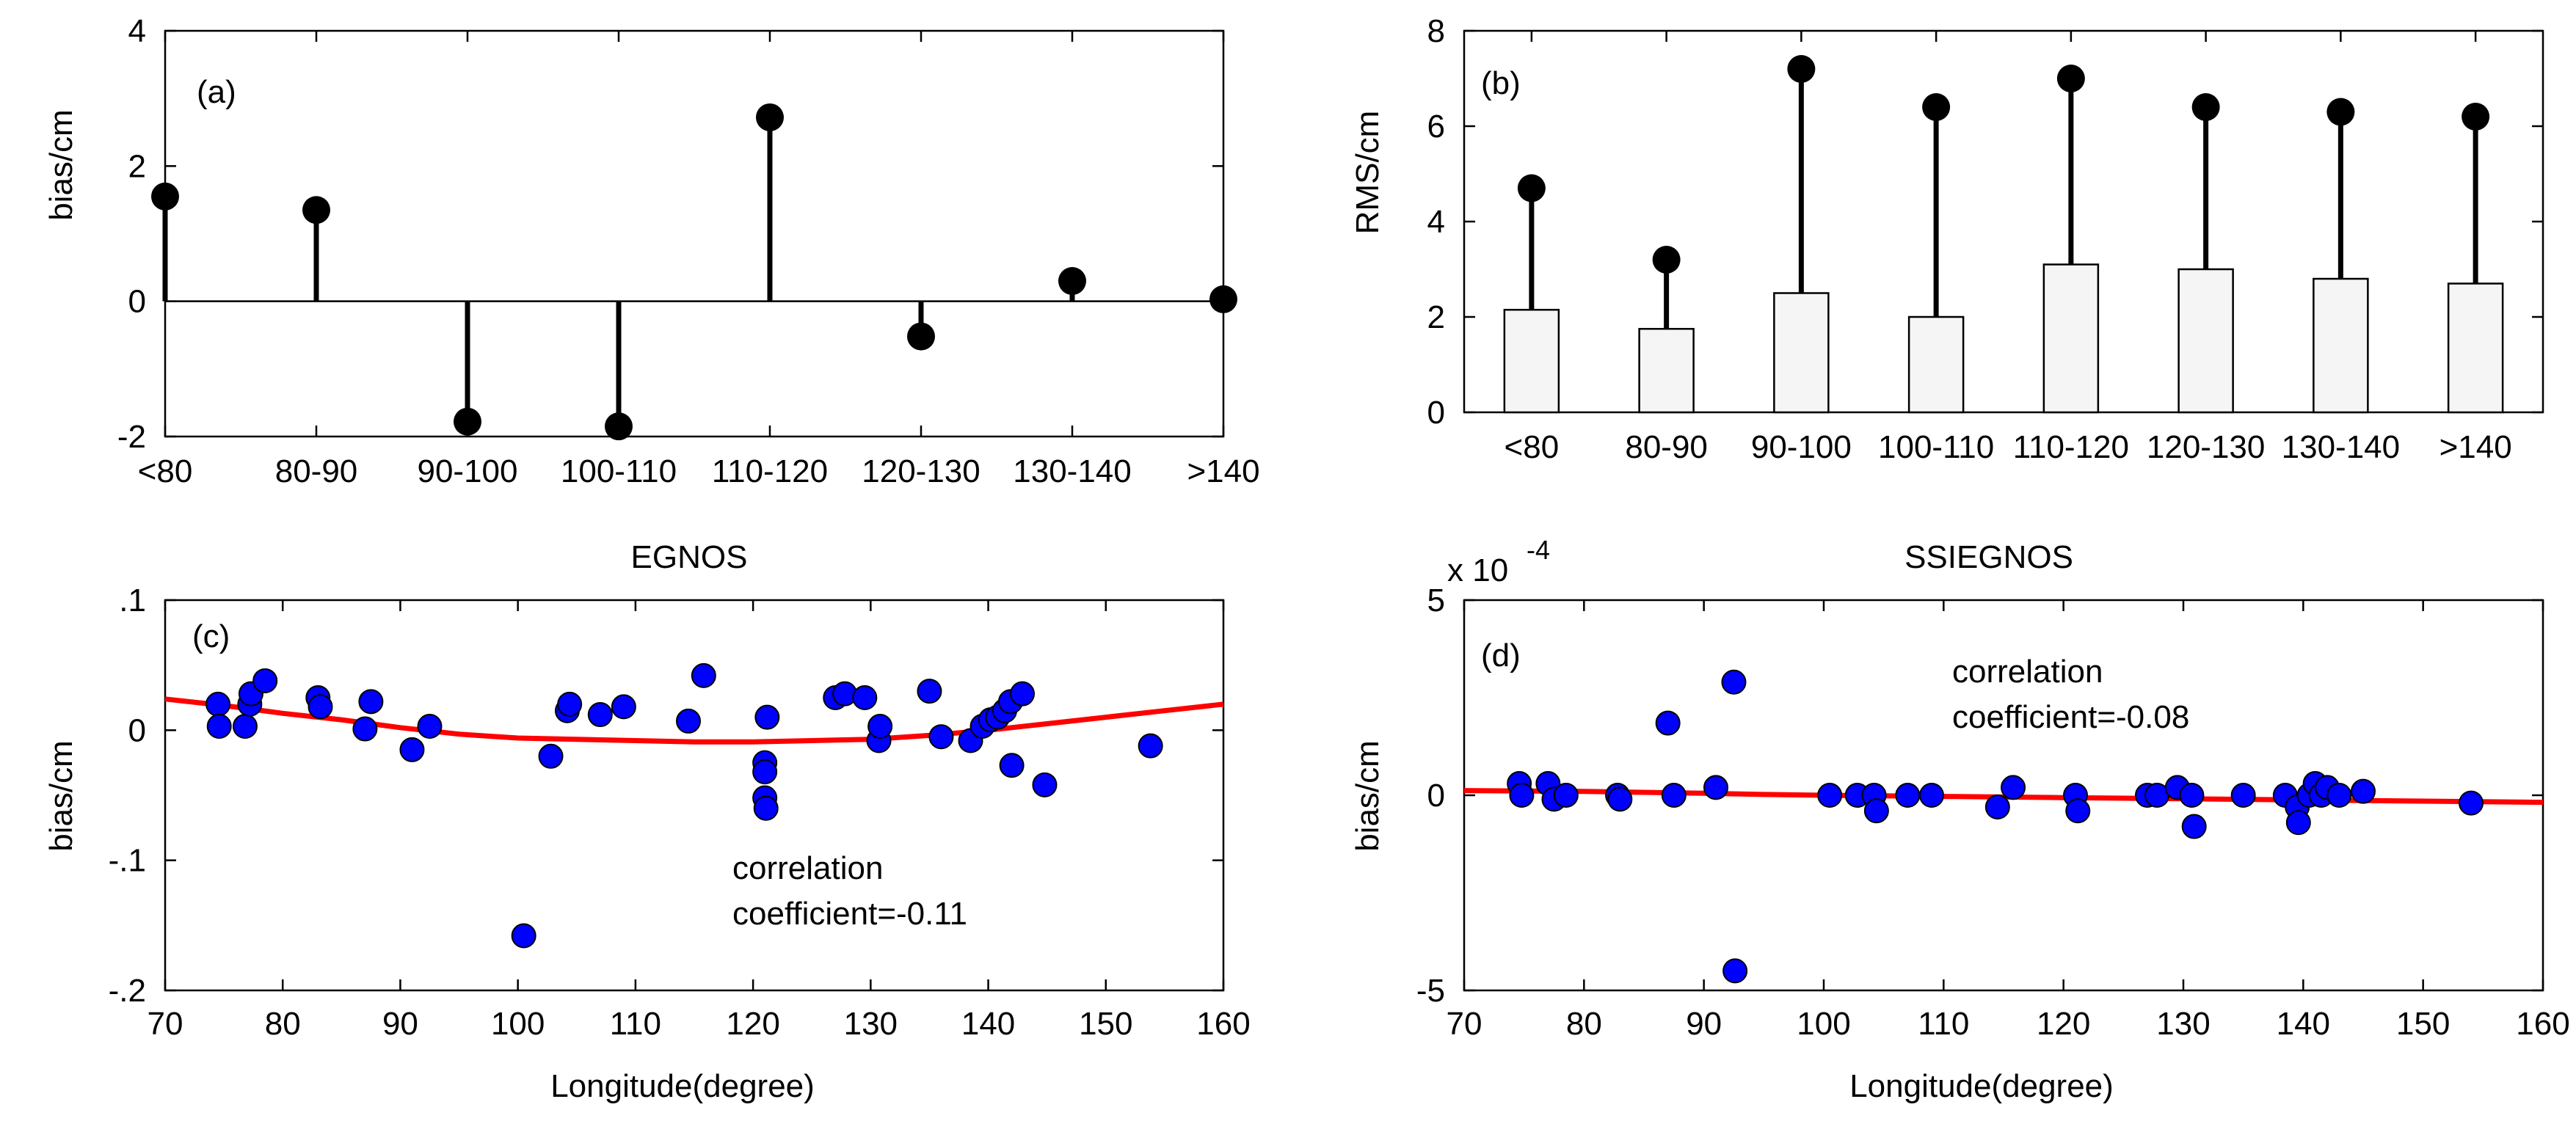  I want to click on panel-a-y-tick-label: -2, so click(131, 437).